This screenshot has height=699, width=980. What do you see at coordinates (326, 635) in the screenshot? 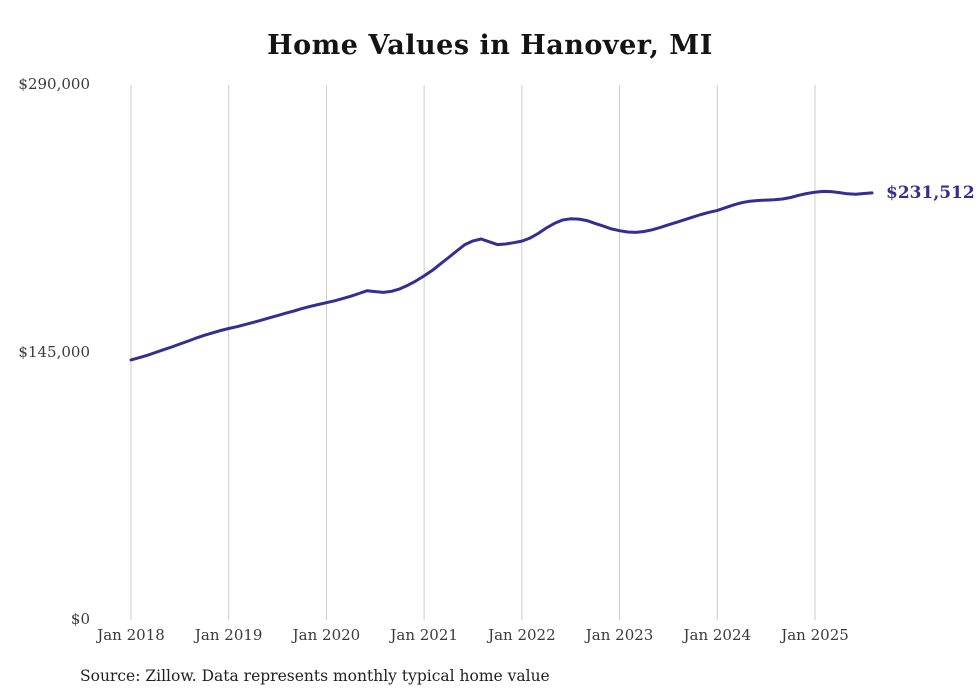
I see `x-tick-label: Jan 2020` at bounding box center [326, 635].